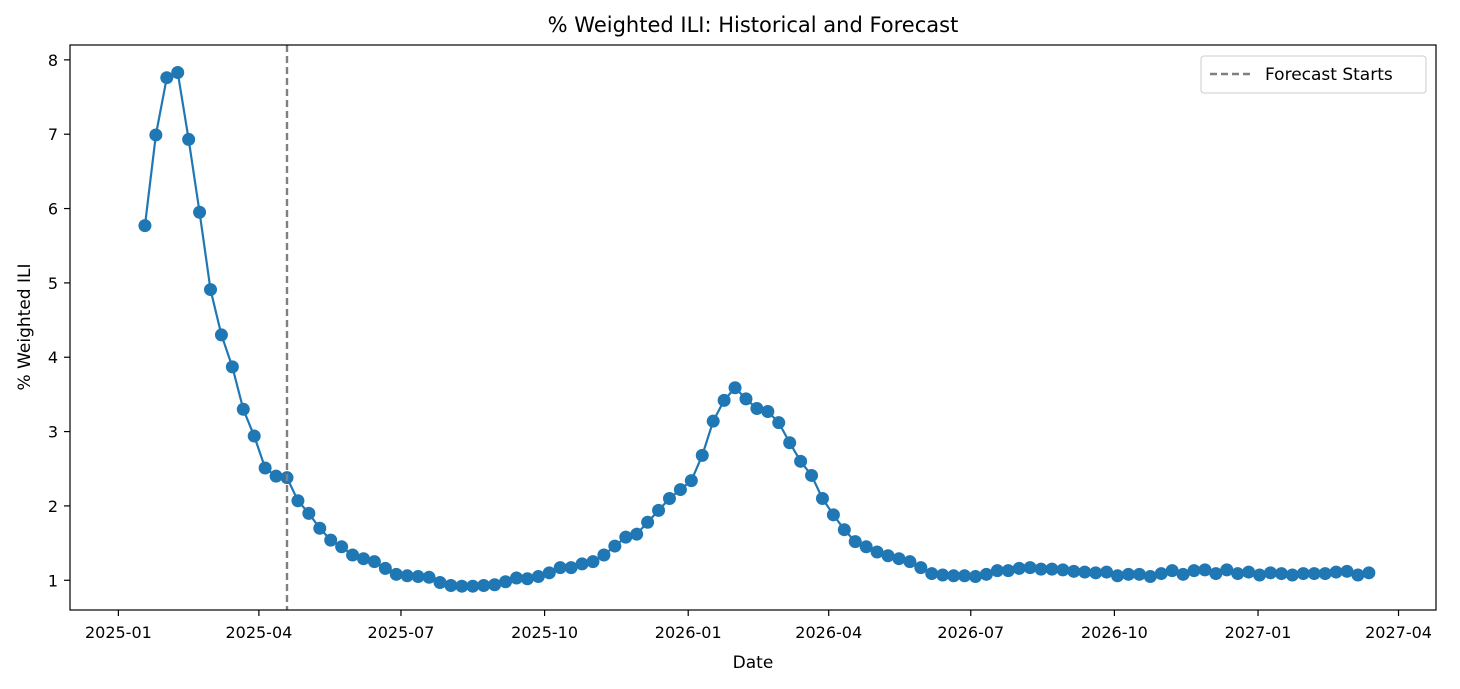 Image resolution: width=1460 pixels, height=689 pixels. I want to click on y-tick-label: 5, so click(53, 283).